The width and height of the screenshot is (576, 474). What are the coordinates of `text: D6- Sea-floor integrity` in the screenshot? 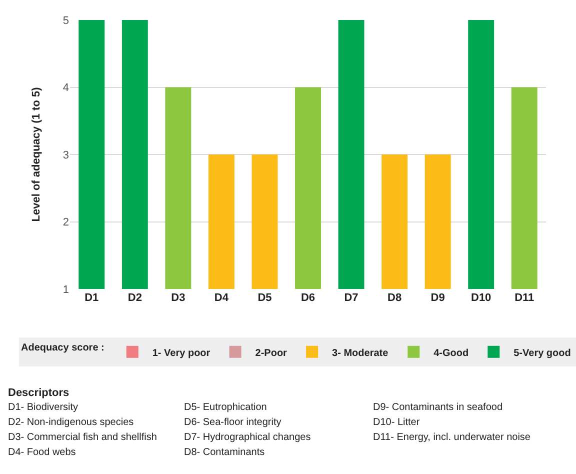 It's located at (233, 422).